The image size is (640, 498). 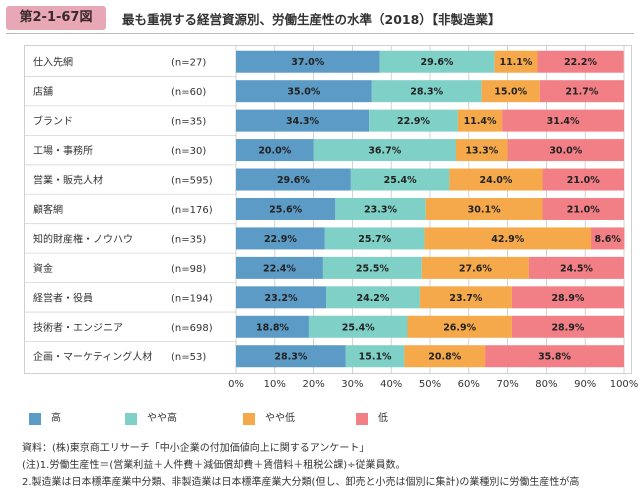 I want to click on legend-label: 低, so click(x=383, y=418).